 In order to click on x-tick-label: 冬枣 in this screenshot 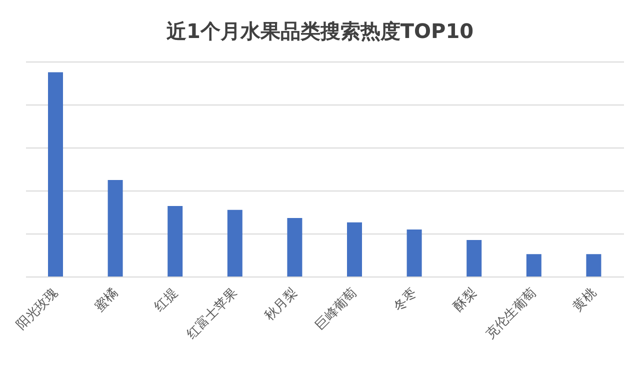, I will do `click(405, 300)`.